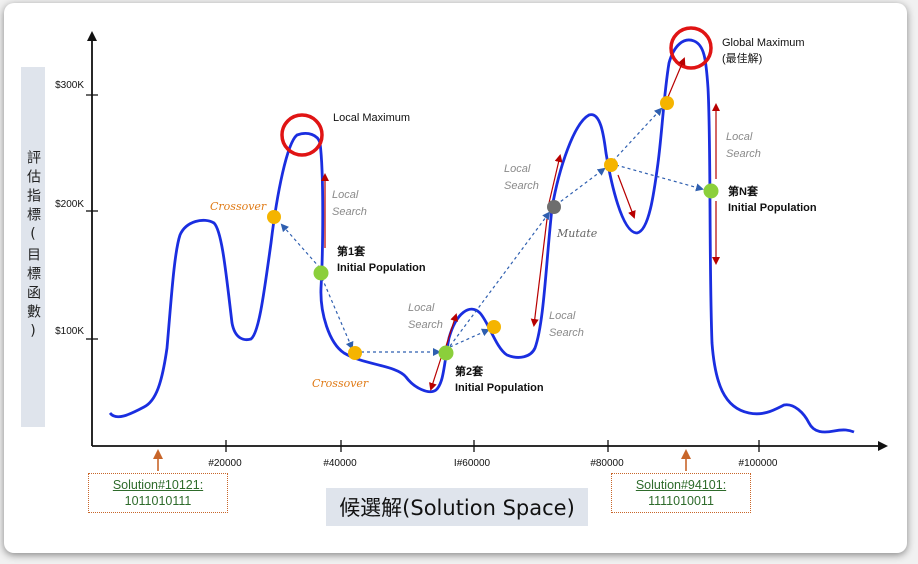 The height and width of the screenshot is (564, 918). I want to click on flow-arrow-p1-crossover2, so click(337, 313).